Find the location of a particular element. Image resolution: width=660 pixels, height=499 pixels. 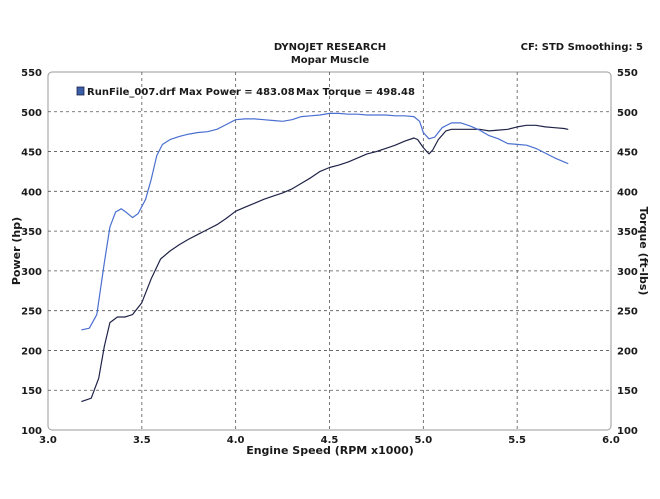

y-tick-right: 500 is located at coordinates (627, 113).